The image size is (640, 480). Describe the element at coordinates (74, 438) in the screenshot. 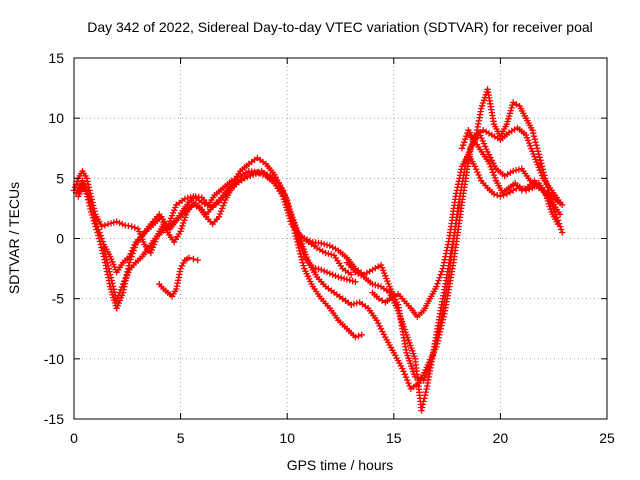

I see `x-tick-label: 0` at that location.